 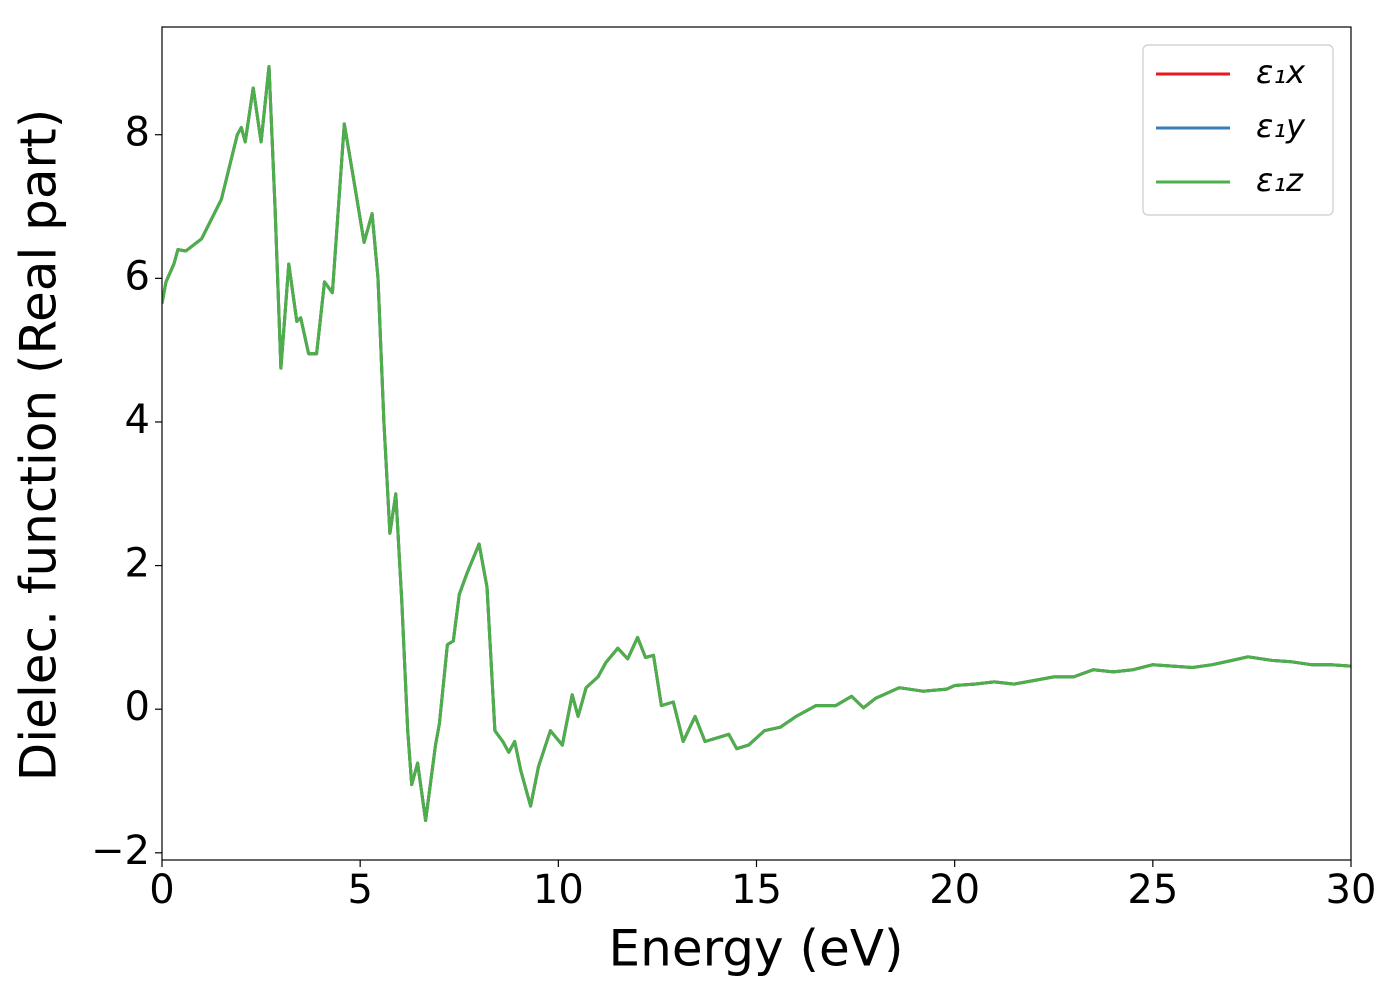 What do you see at coordinates (161, 890) in the screenshot?
I see `x-tick-label: 0` at bounding box center [161, 890].